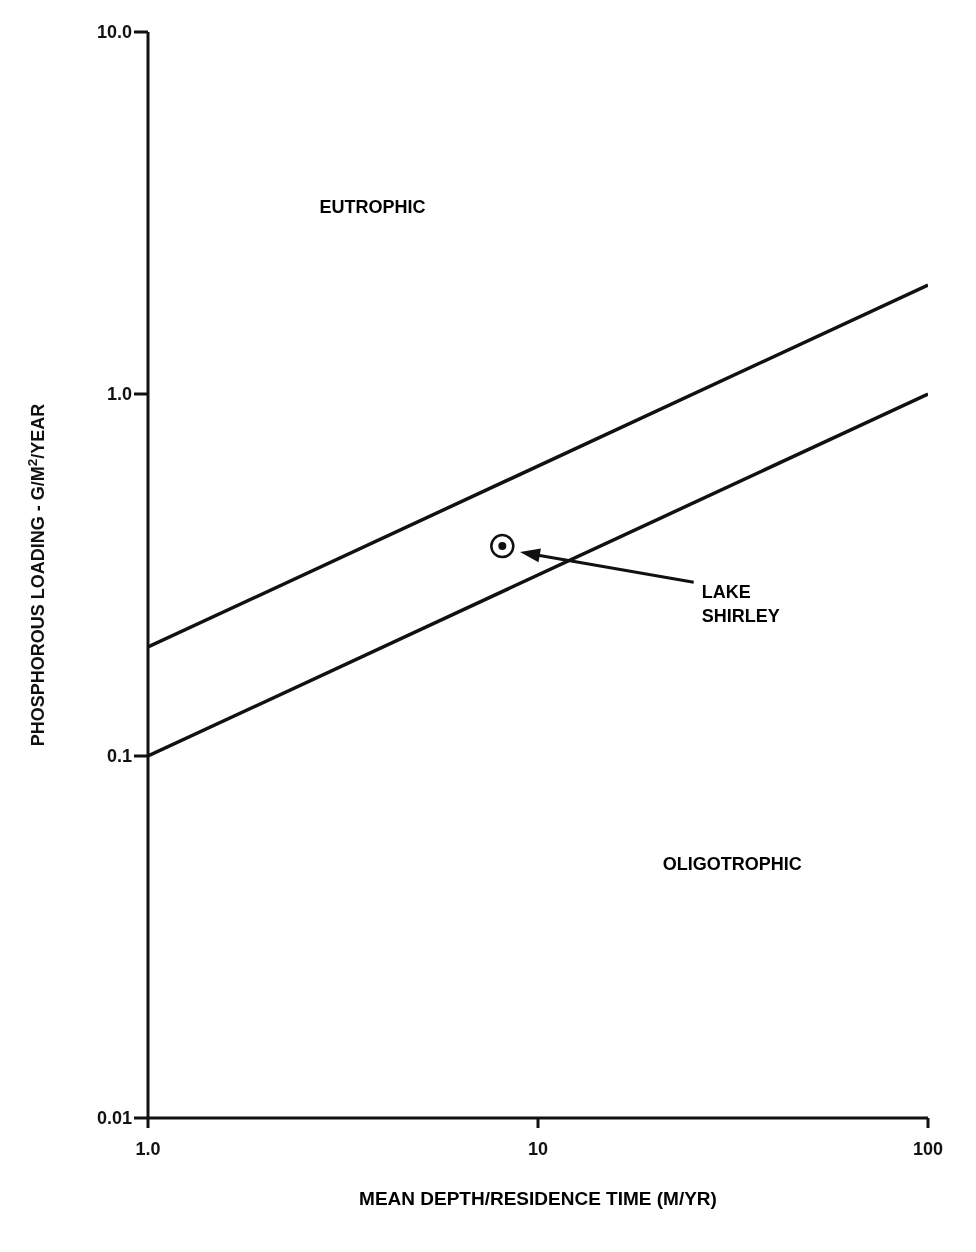 The image size is (976, 1252). Describe the element at coordinates (928, 1148) in the screenshot. I see `x-tick-label: 100` at that location.